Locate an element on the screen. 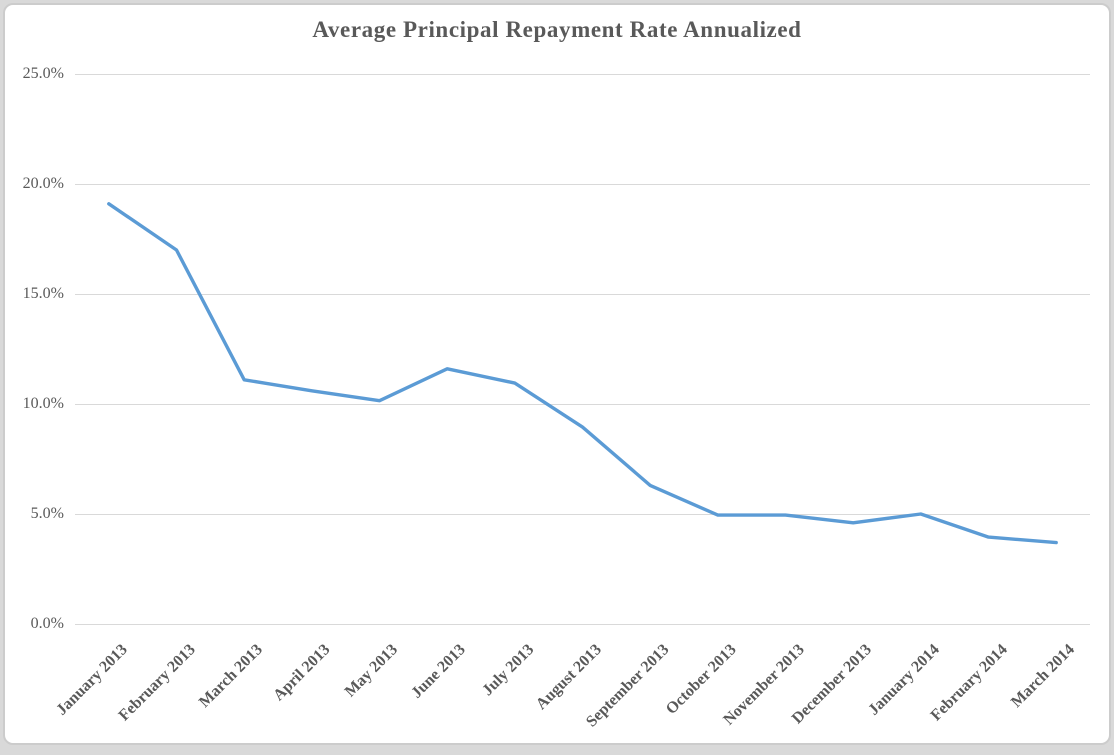 Image resolution: width=1114 pixels, height=755 pixels. y-axis-tick-label: 10.0% is located at coordinates (43, 403).